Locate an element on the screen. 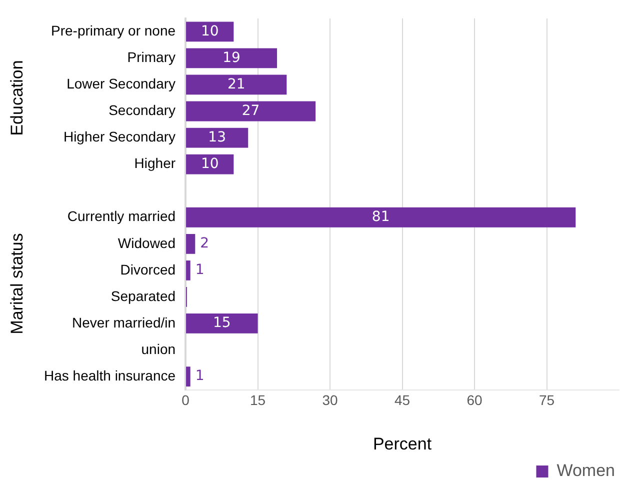 This screenshot has height=490, width=623. y-tick-label: Divorced is located at coordinates (148, 269).